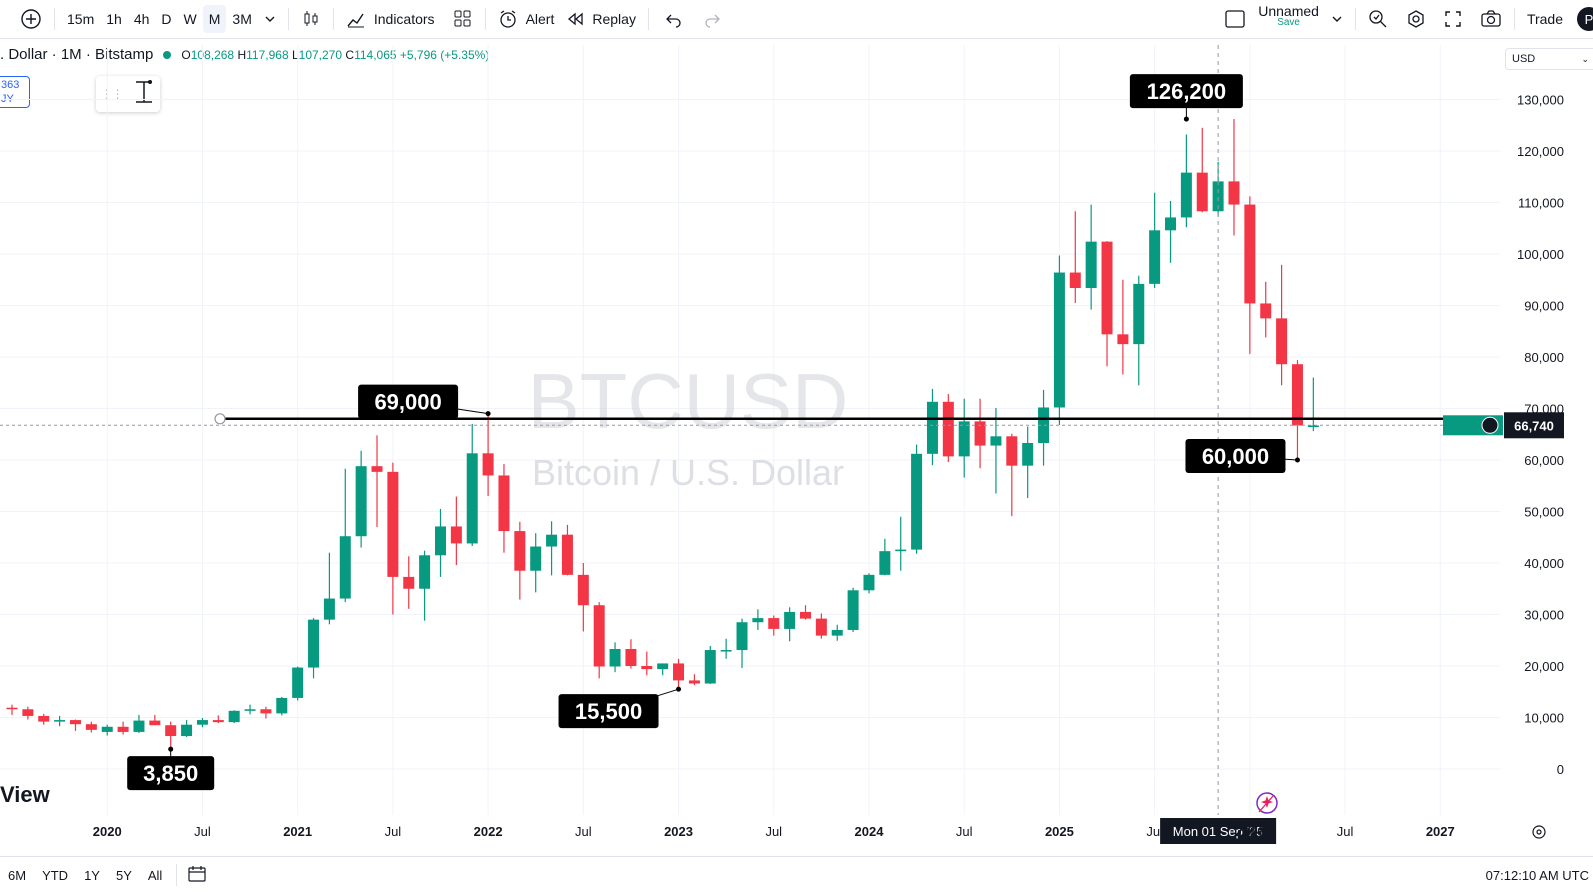 This screenshot has height=893, width=1593. What do you see at coordinates (1534, 425) in the screenshot?
I see `last-price-value: 66,740` at bounding box center [1534, 425].